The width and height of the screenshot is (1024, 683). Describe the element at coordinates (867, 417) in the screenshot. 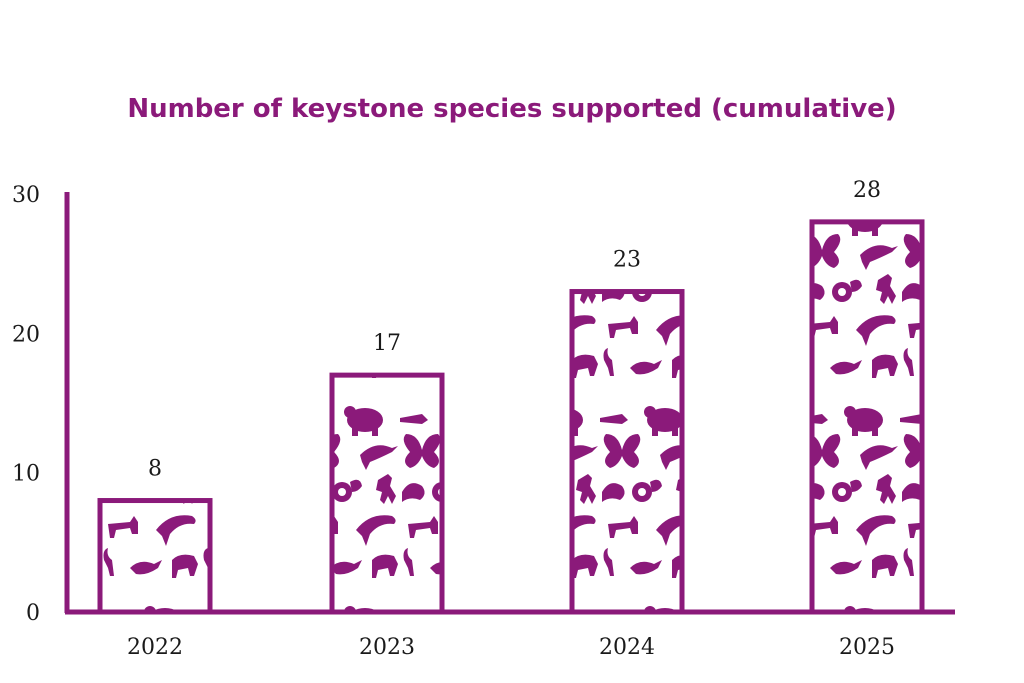

I see `bar-2025` at that location.